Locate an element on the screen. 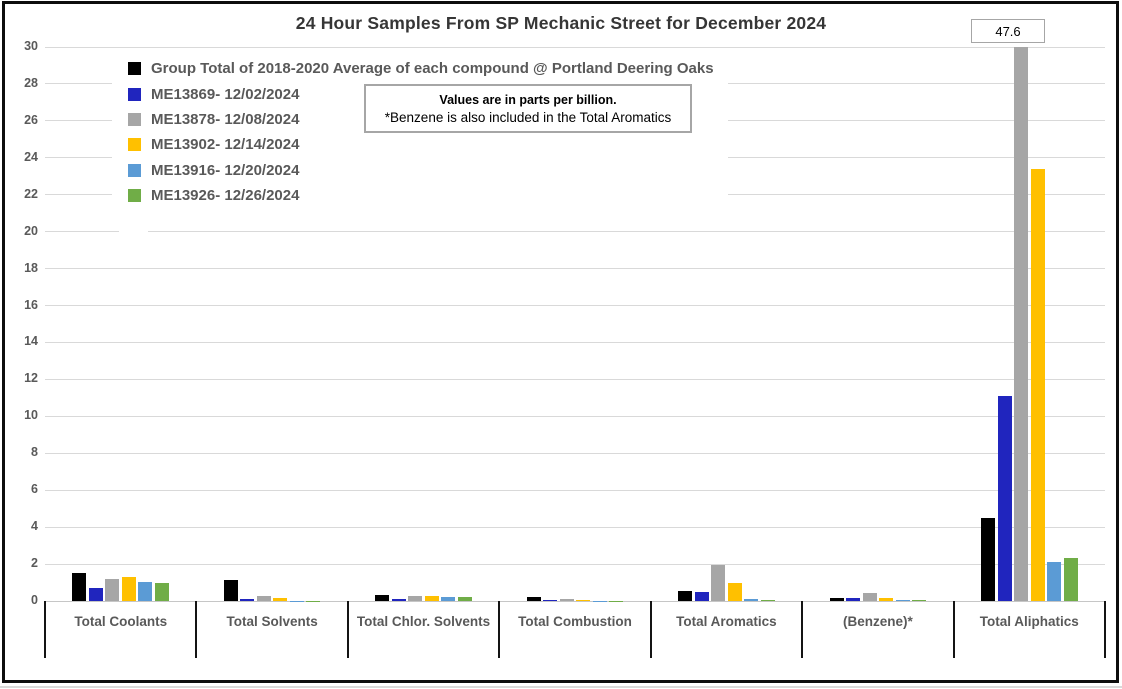  note-units-line: Values are in parts per billion. is located at coordinates (528, 99).